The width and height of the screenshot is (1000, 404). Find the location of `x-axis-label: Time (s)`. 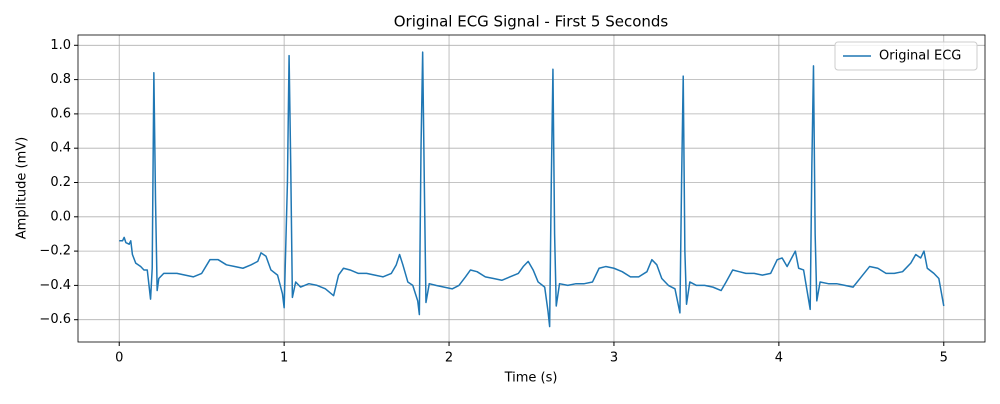

x-axis-label: Time (s) is located at coordinates (531, 378).